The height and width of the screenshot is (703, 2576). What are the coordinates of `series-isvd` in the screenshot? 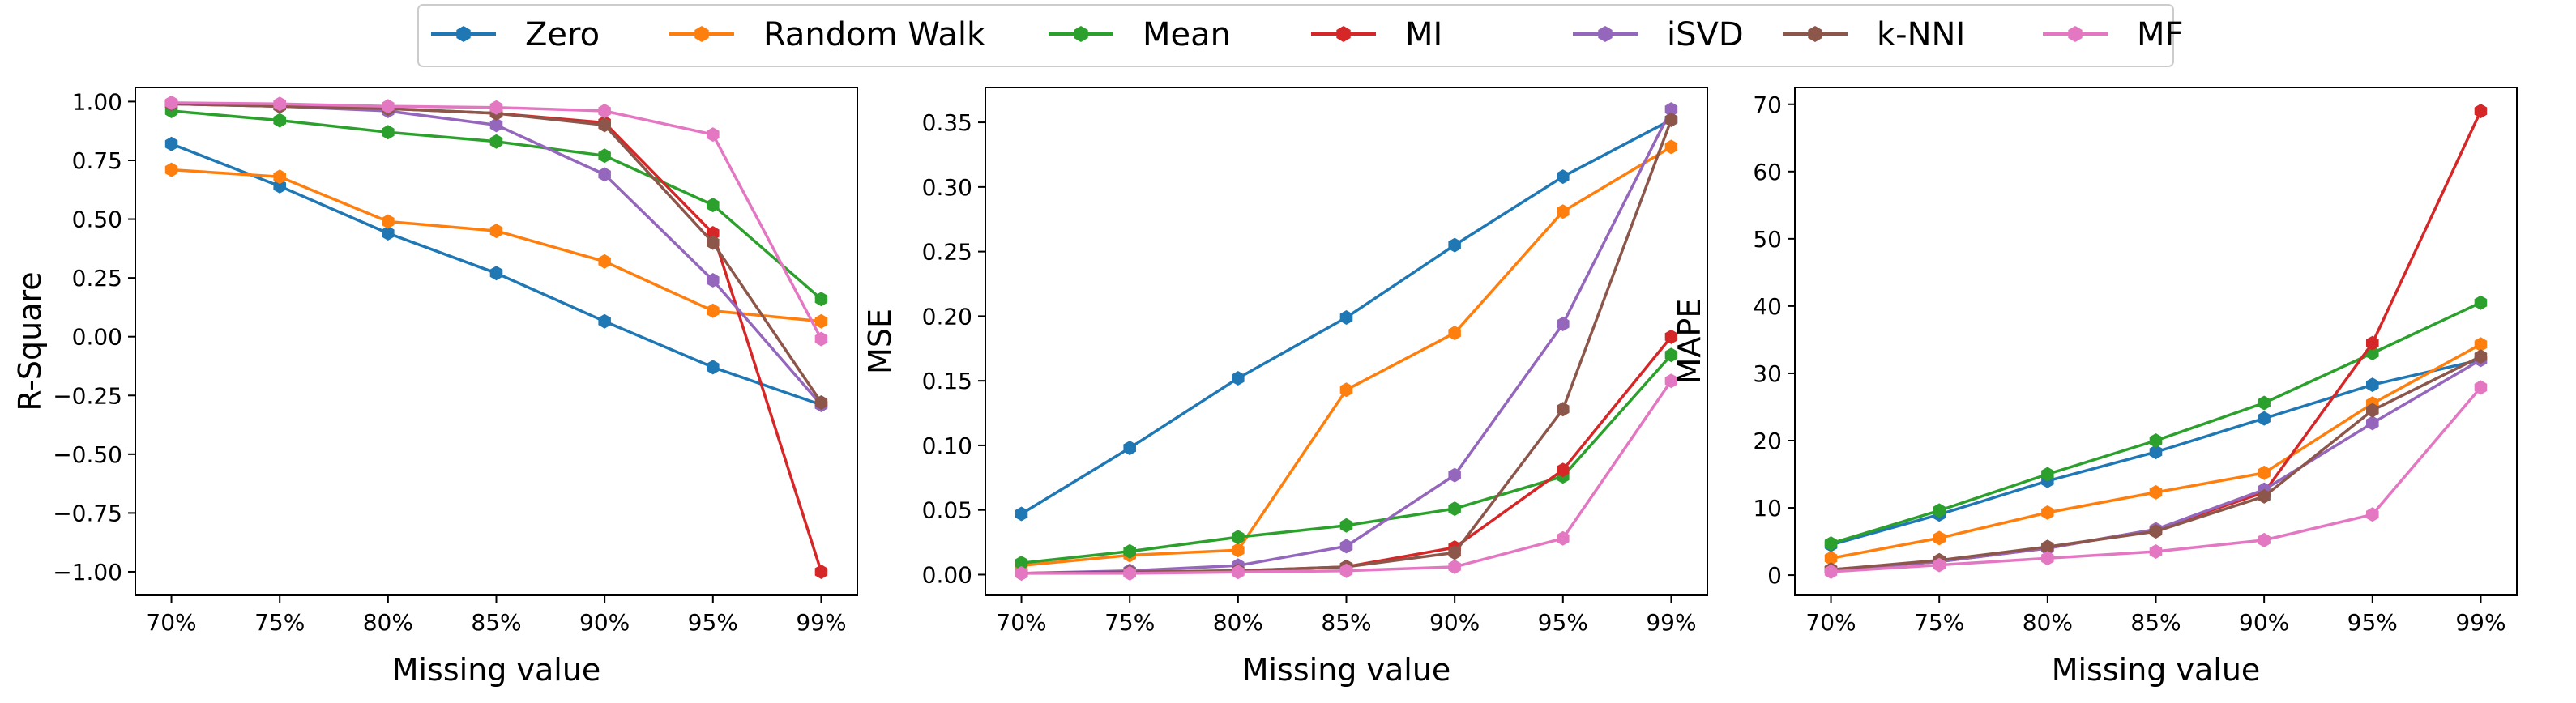 It's located at (2156, 464).